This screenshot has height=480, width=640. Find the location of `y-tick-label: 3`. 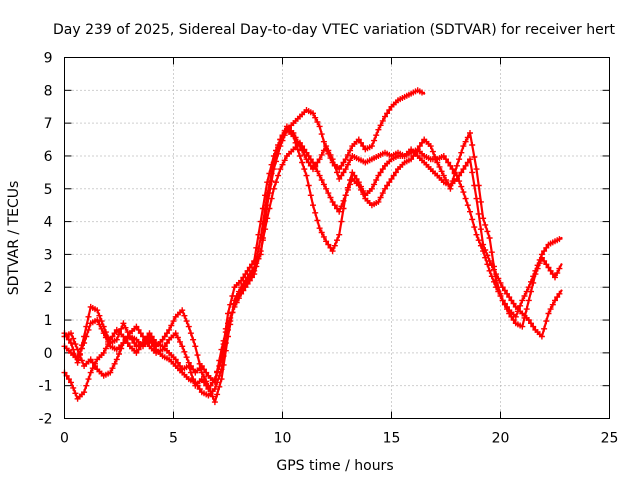

y-tick-label: 3 is located at coordinates (48, 255).